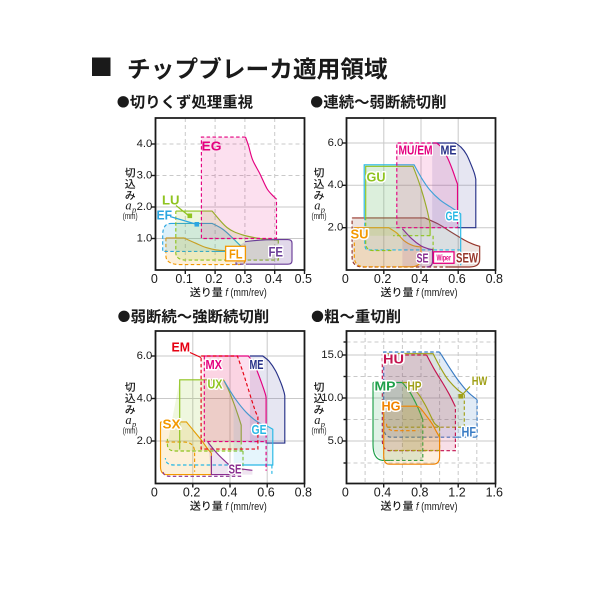 This screenshot has height=605, width=600. What do you see at coordinates (467, 257) in the screenshot?
I see `svg-text: SEW` at bounding box center [467, 257].